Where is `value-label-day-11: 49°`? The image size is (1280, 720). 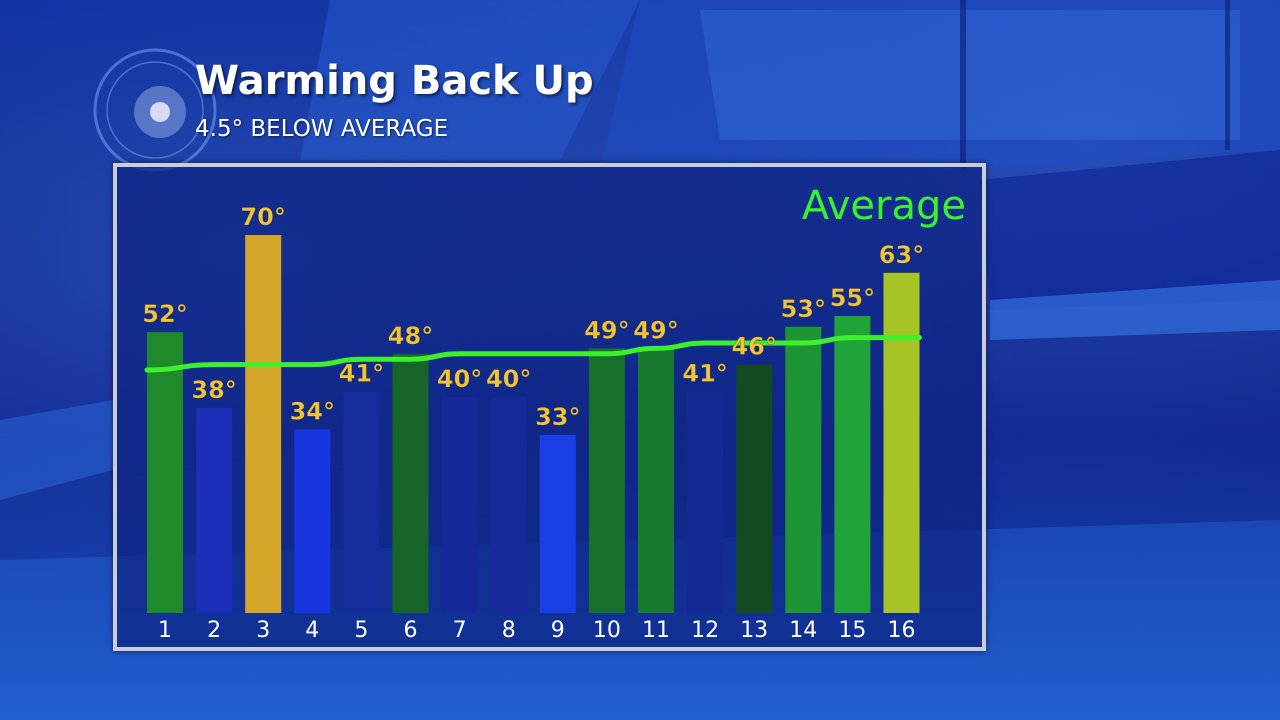
value-label-day-11: 49° is located at coordinates (655, 330).